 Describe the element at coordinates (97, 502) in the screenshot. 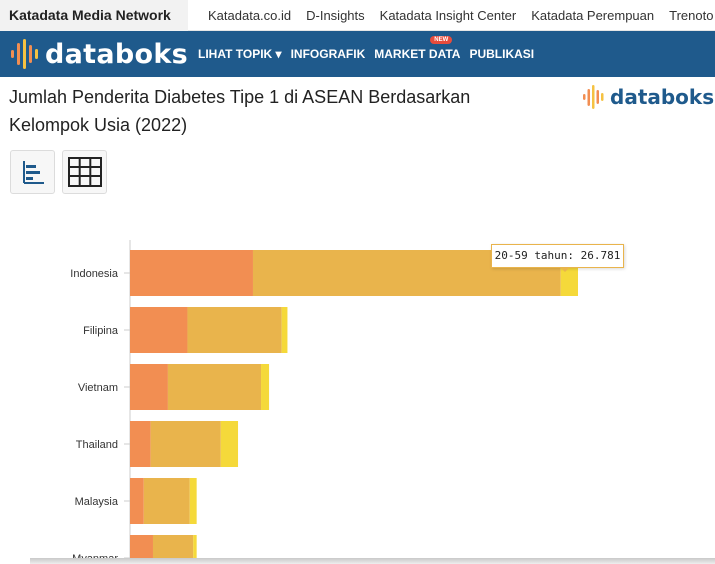

I see `category-label: Malaysia` at that location.